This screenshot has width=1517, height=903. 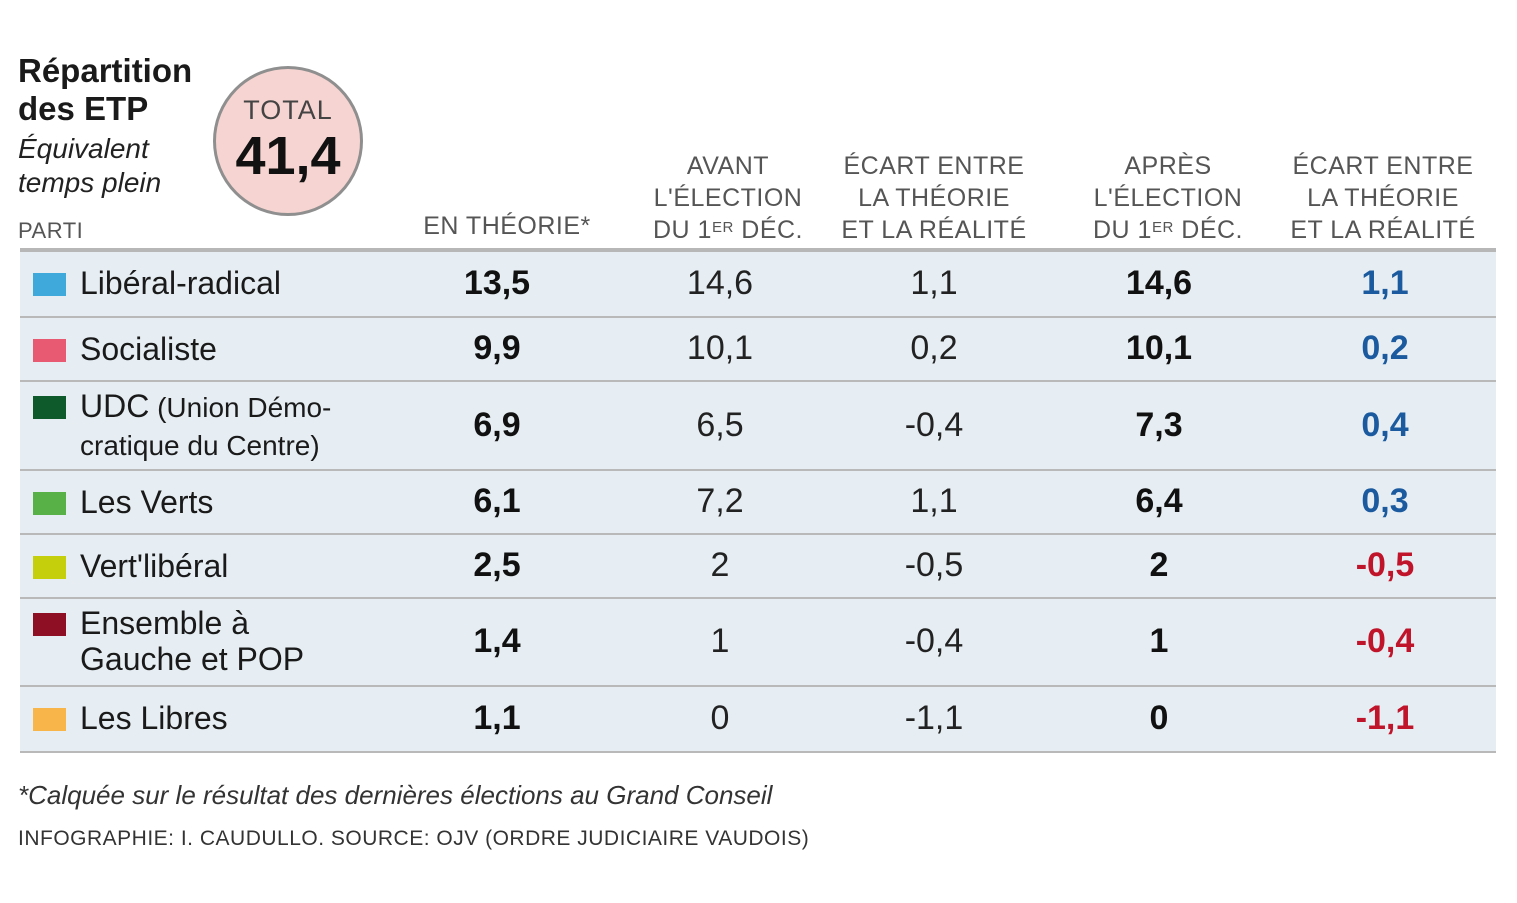 What do you see at coordinates (728, 198) in the screenshot?
I see `column-header-avant: AVANT L'ÉLECTION DU 1ER DÉC.` at bounding box center [728, 198].